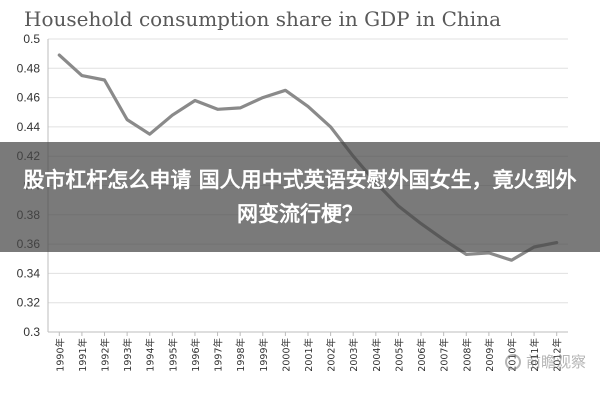 The width and height of the screenshot is (600, 400). Describe the element at coordinates (151, 355) in the screenshot. I see `x-tick-label: 1994年` at that location.